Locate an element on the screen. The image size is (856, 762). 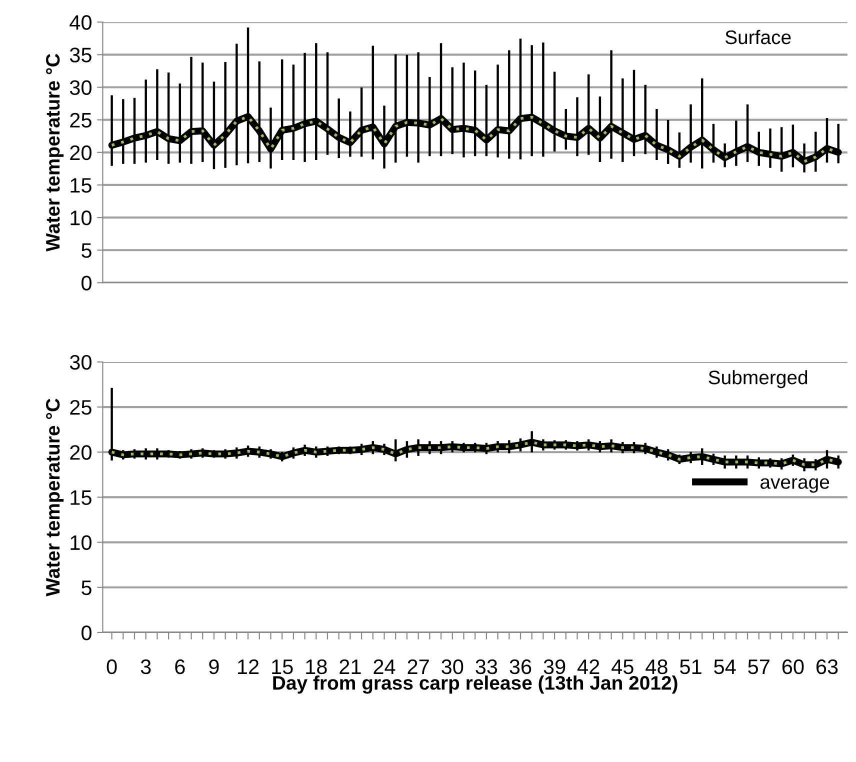
legend-label: average is located at coordinates (795, 485).